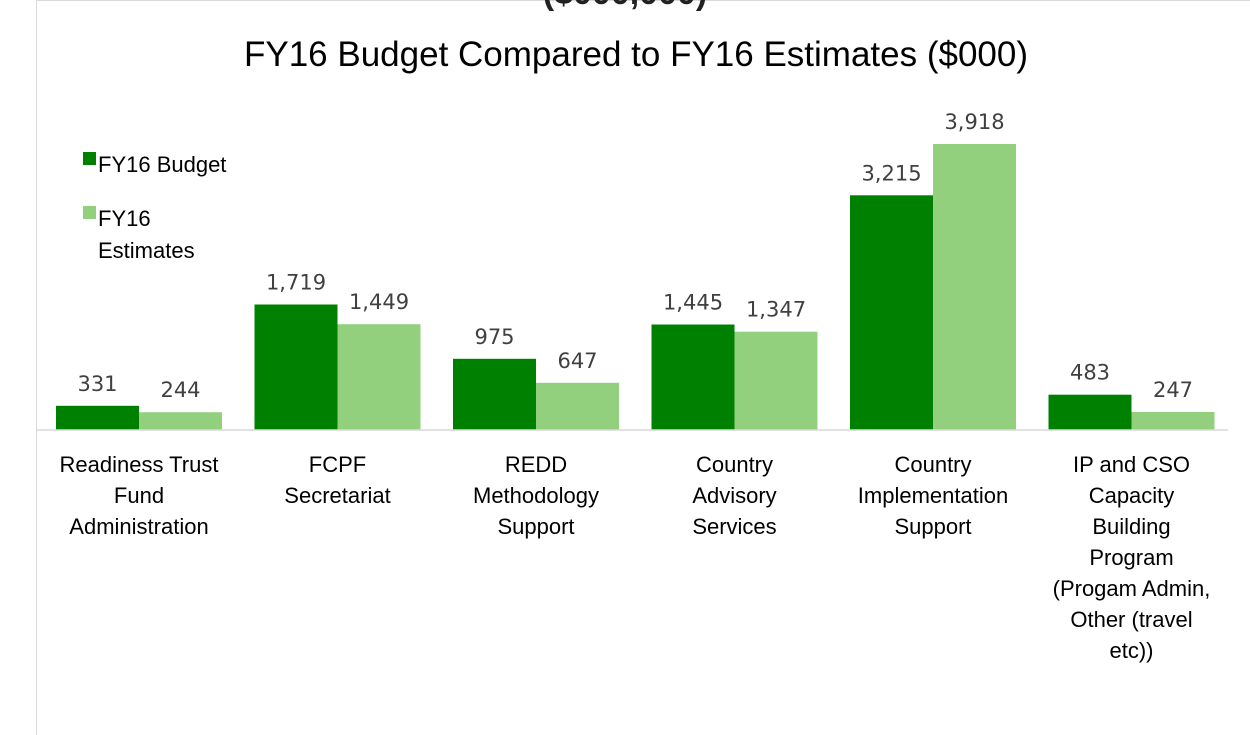 The image size is (1250, 735). I want to click on category-label-2-line-2: Support, so click(535, 526).